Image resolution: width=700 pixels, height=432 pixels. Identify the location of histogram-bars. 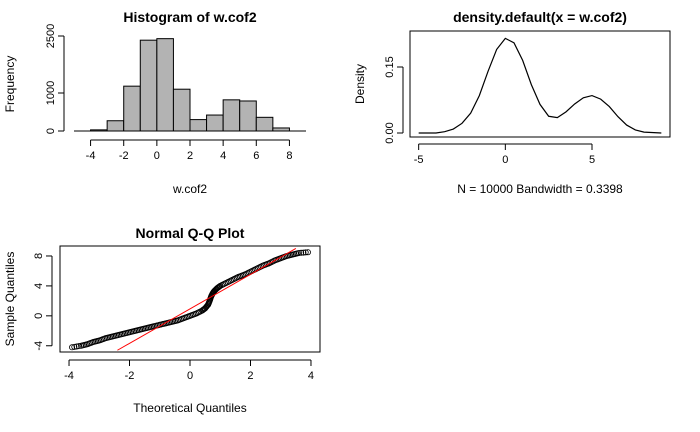
(190, 85).